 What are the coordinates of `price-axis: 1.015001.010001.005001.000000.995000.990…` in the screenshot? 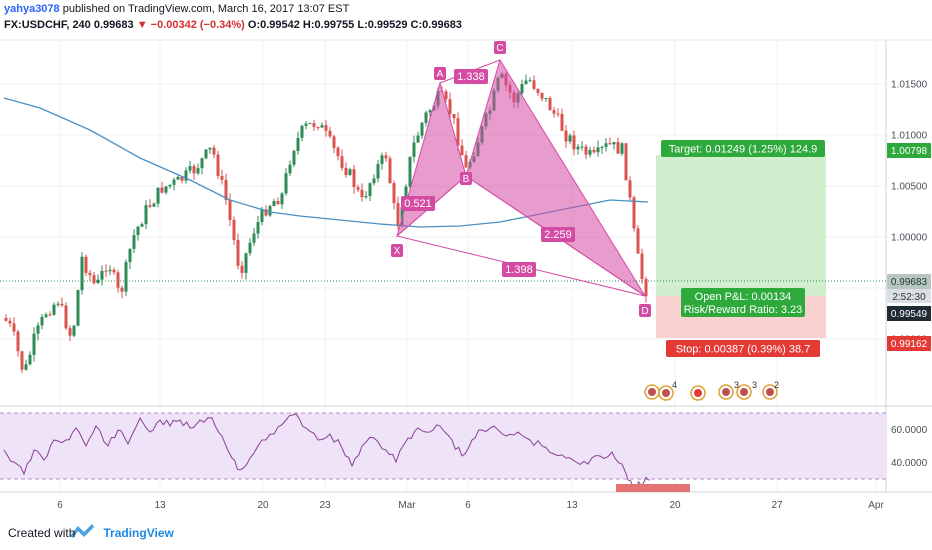 It's located at (909, 213).